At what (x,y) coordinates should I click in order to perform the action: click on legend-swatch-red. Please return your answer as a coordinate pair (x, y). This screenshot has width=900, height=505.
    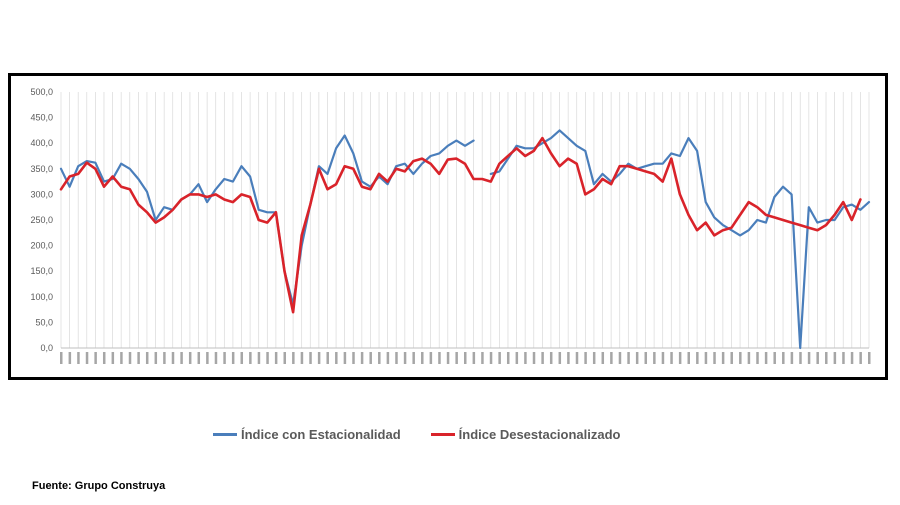
    Looking at the image, I should click on (442, 434).